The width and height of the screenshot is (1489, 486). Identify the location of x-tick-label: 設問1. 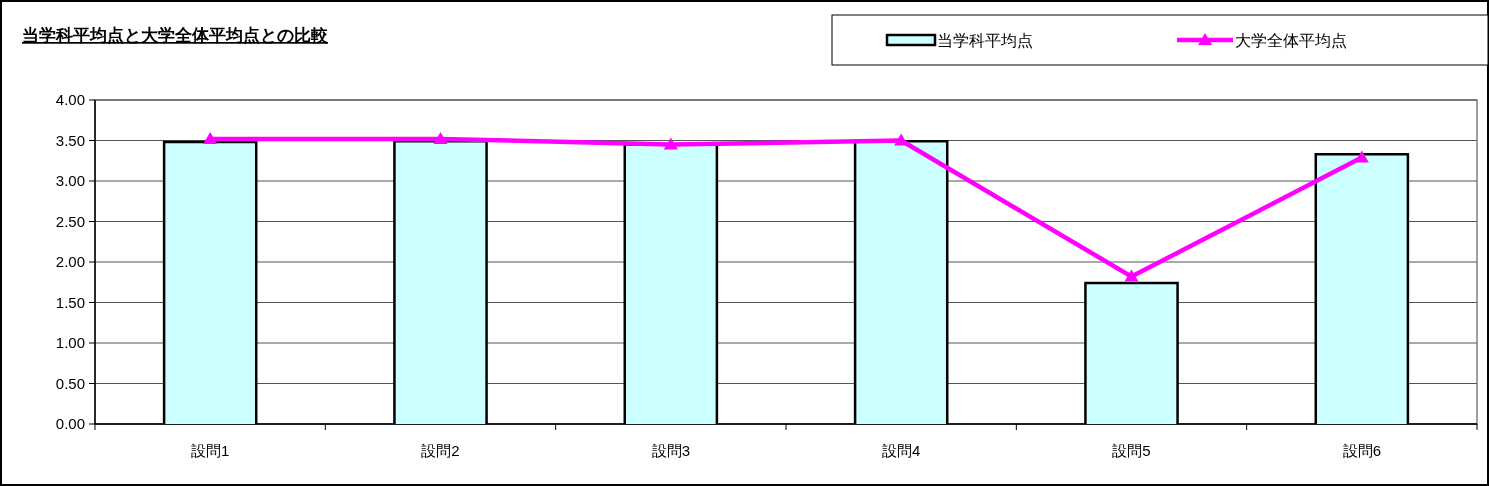
(210, 450).